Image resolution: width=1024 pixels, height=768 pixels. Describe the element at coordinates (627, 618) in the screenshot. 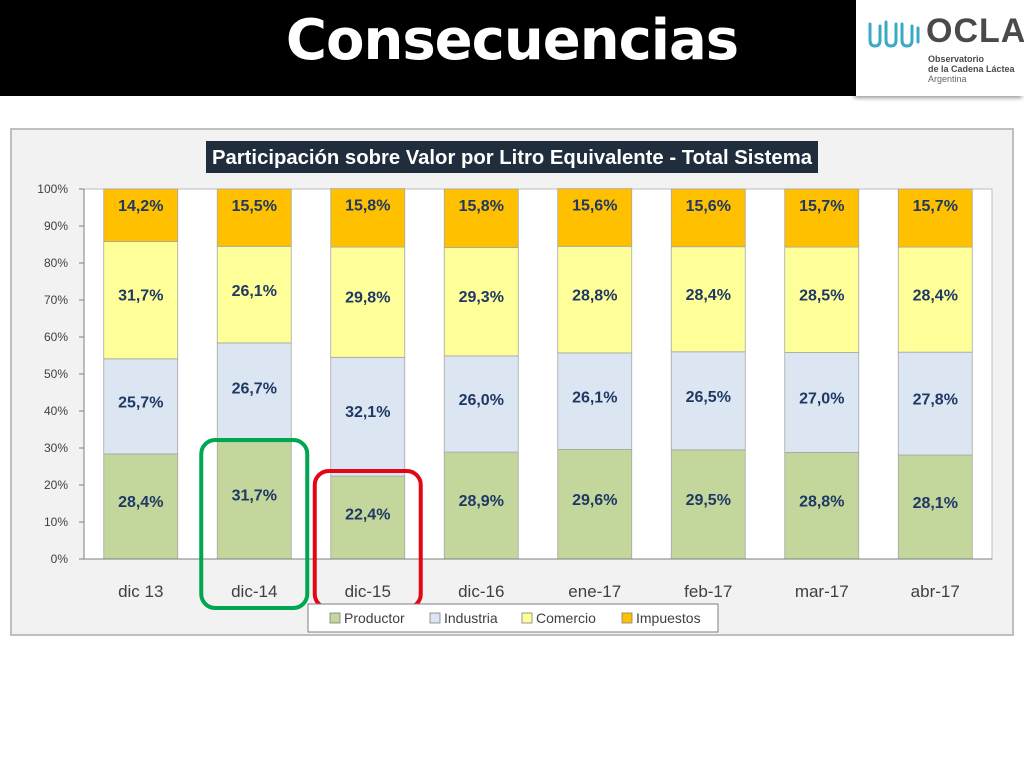

I see `legend-swatch-impuestos` at that location.